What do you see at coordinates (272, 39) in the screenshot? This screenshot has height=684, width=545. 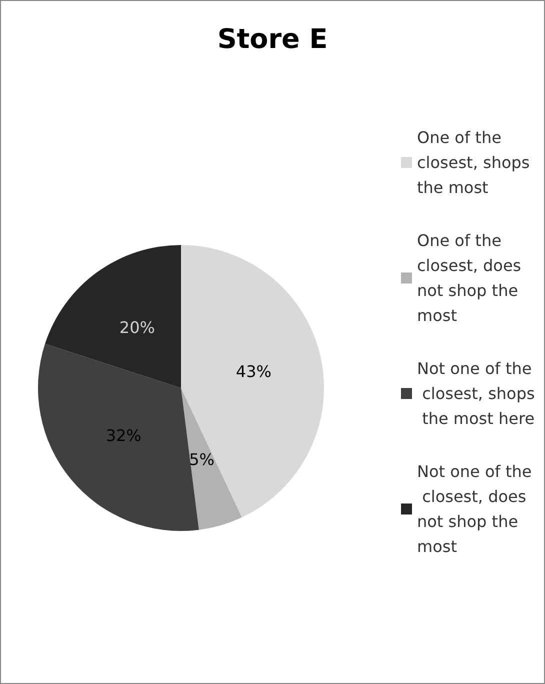 I see `chart-title: Store E` at bounding box center [272, 39].